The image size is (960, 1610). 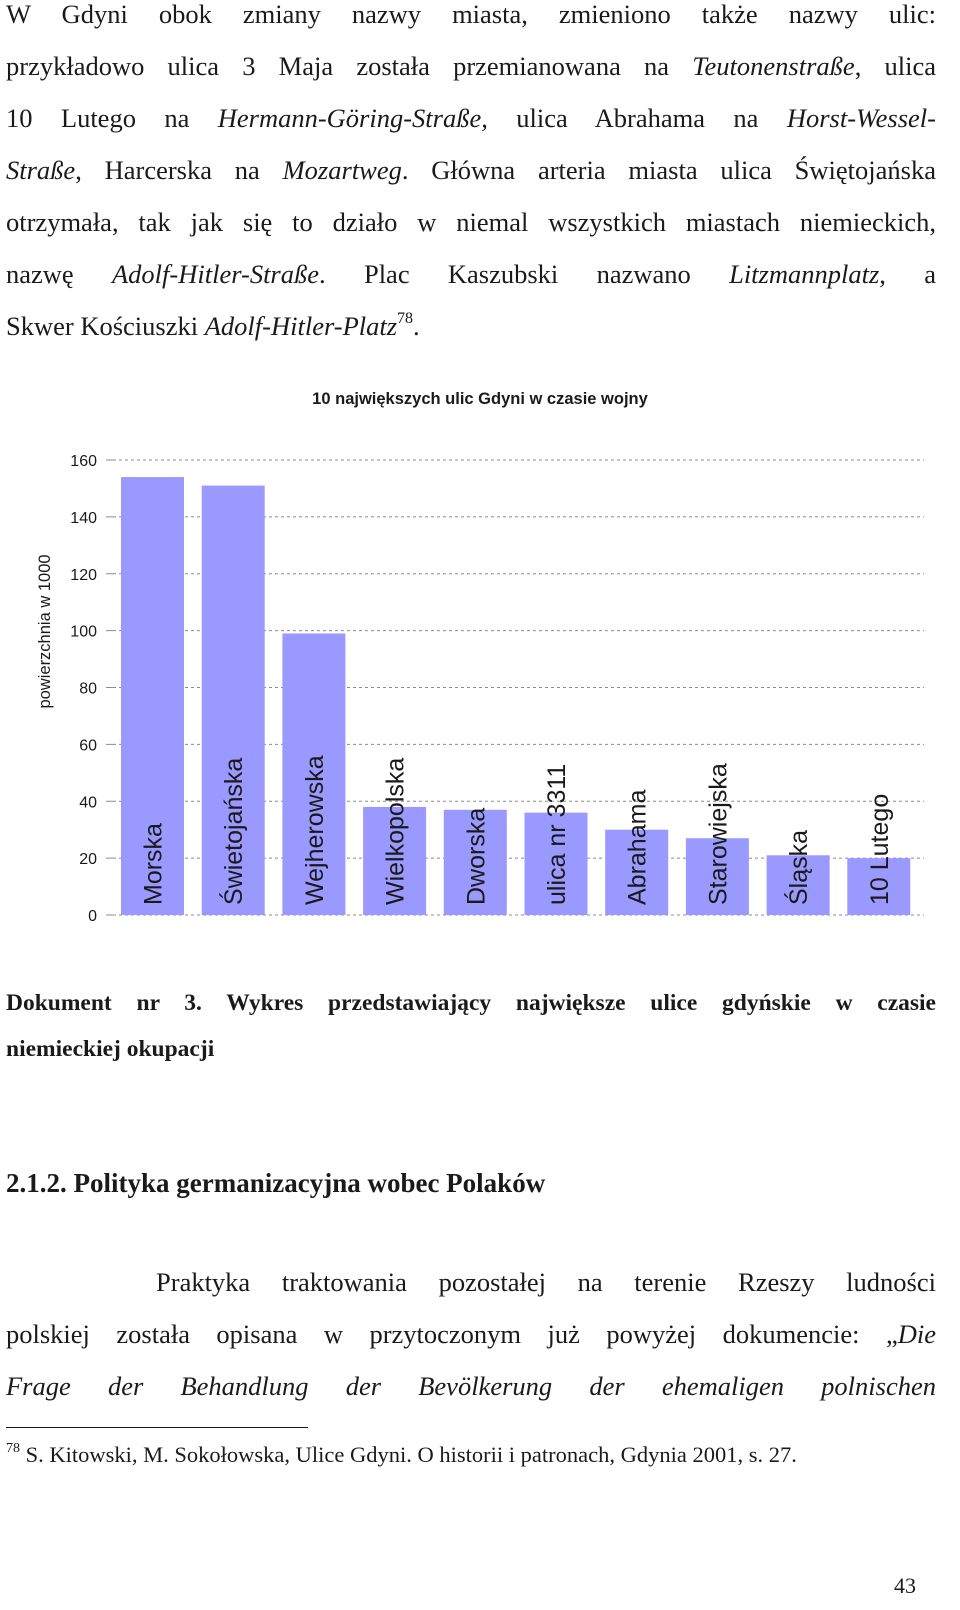 I want to click on y-tick-label: 60, so click(x=88, y=745).